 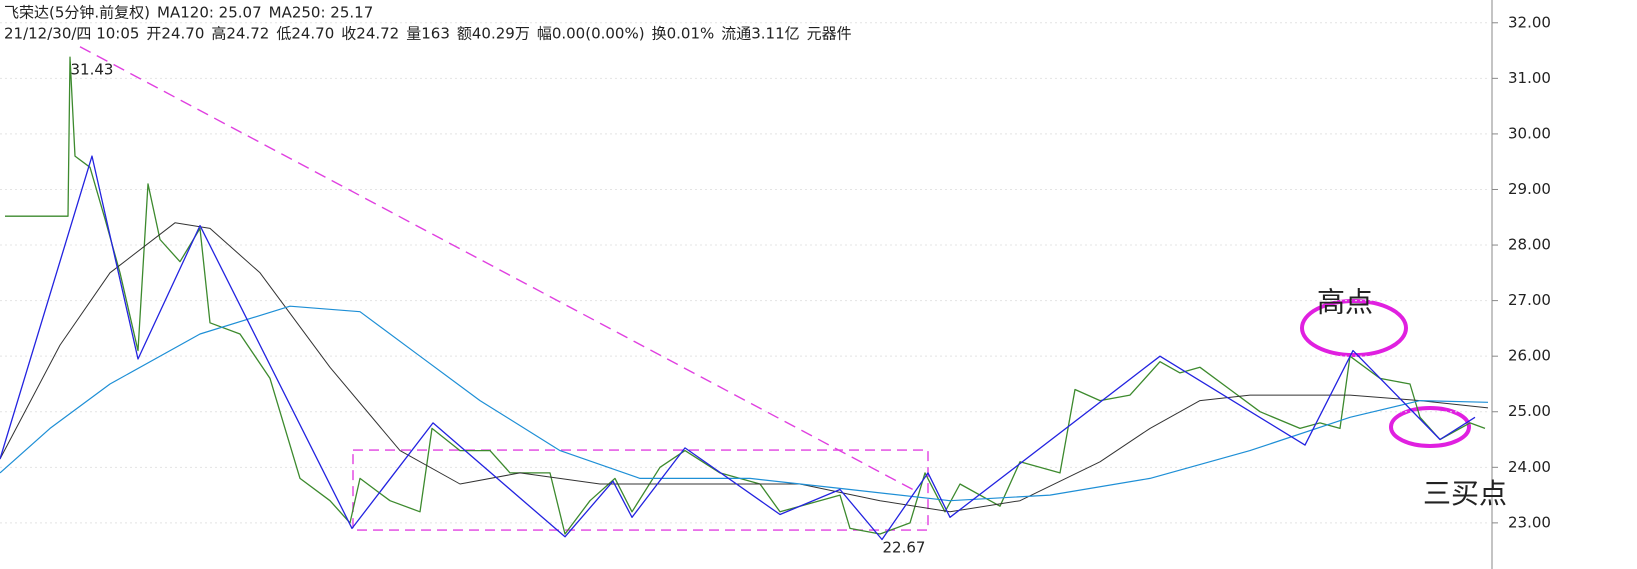 What do you see at coordinates (1529, 356) in the screenshot?
I see `y-tick-label: 26.00` at bounding box center [1529, 356].